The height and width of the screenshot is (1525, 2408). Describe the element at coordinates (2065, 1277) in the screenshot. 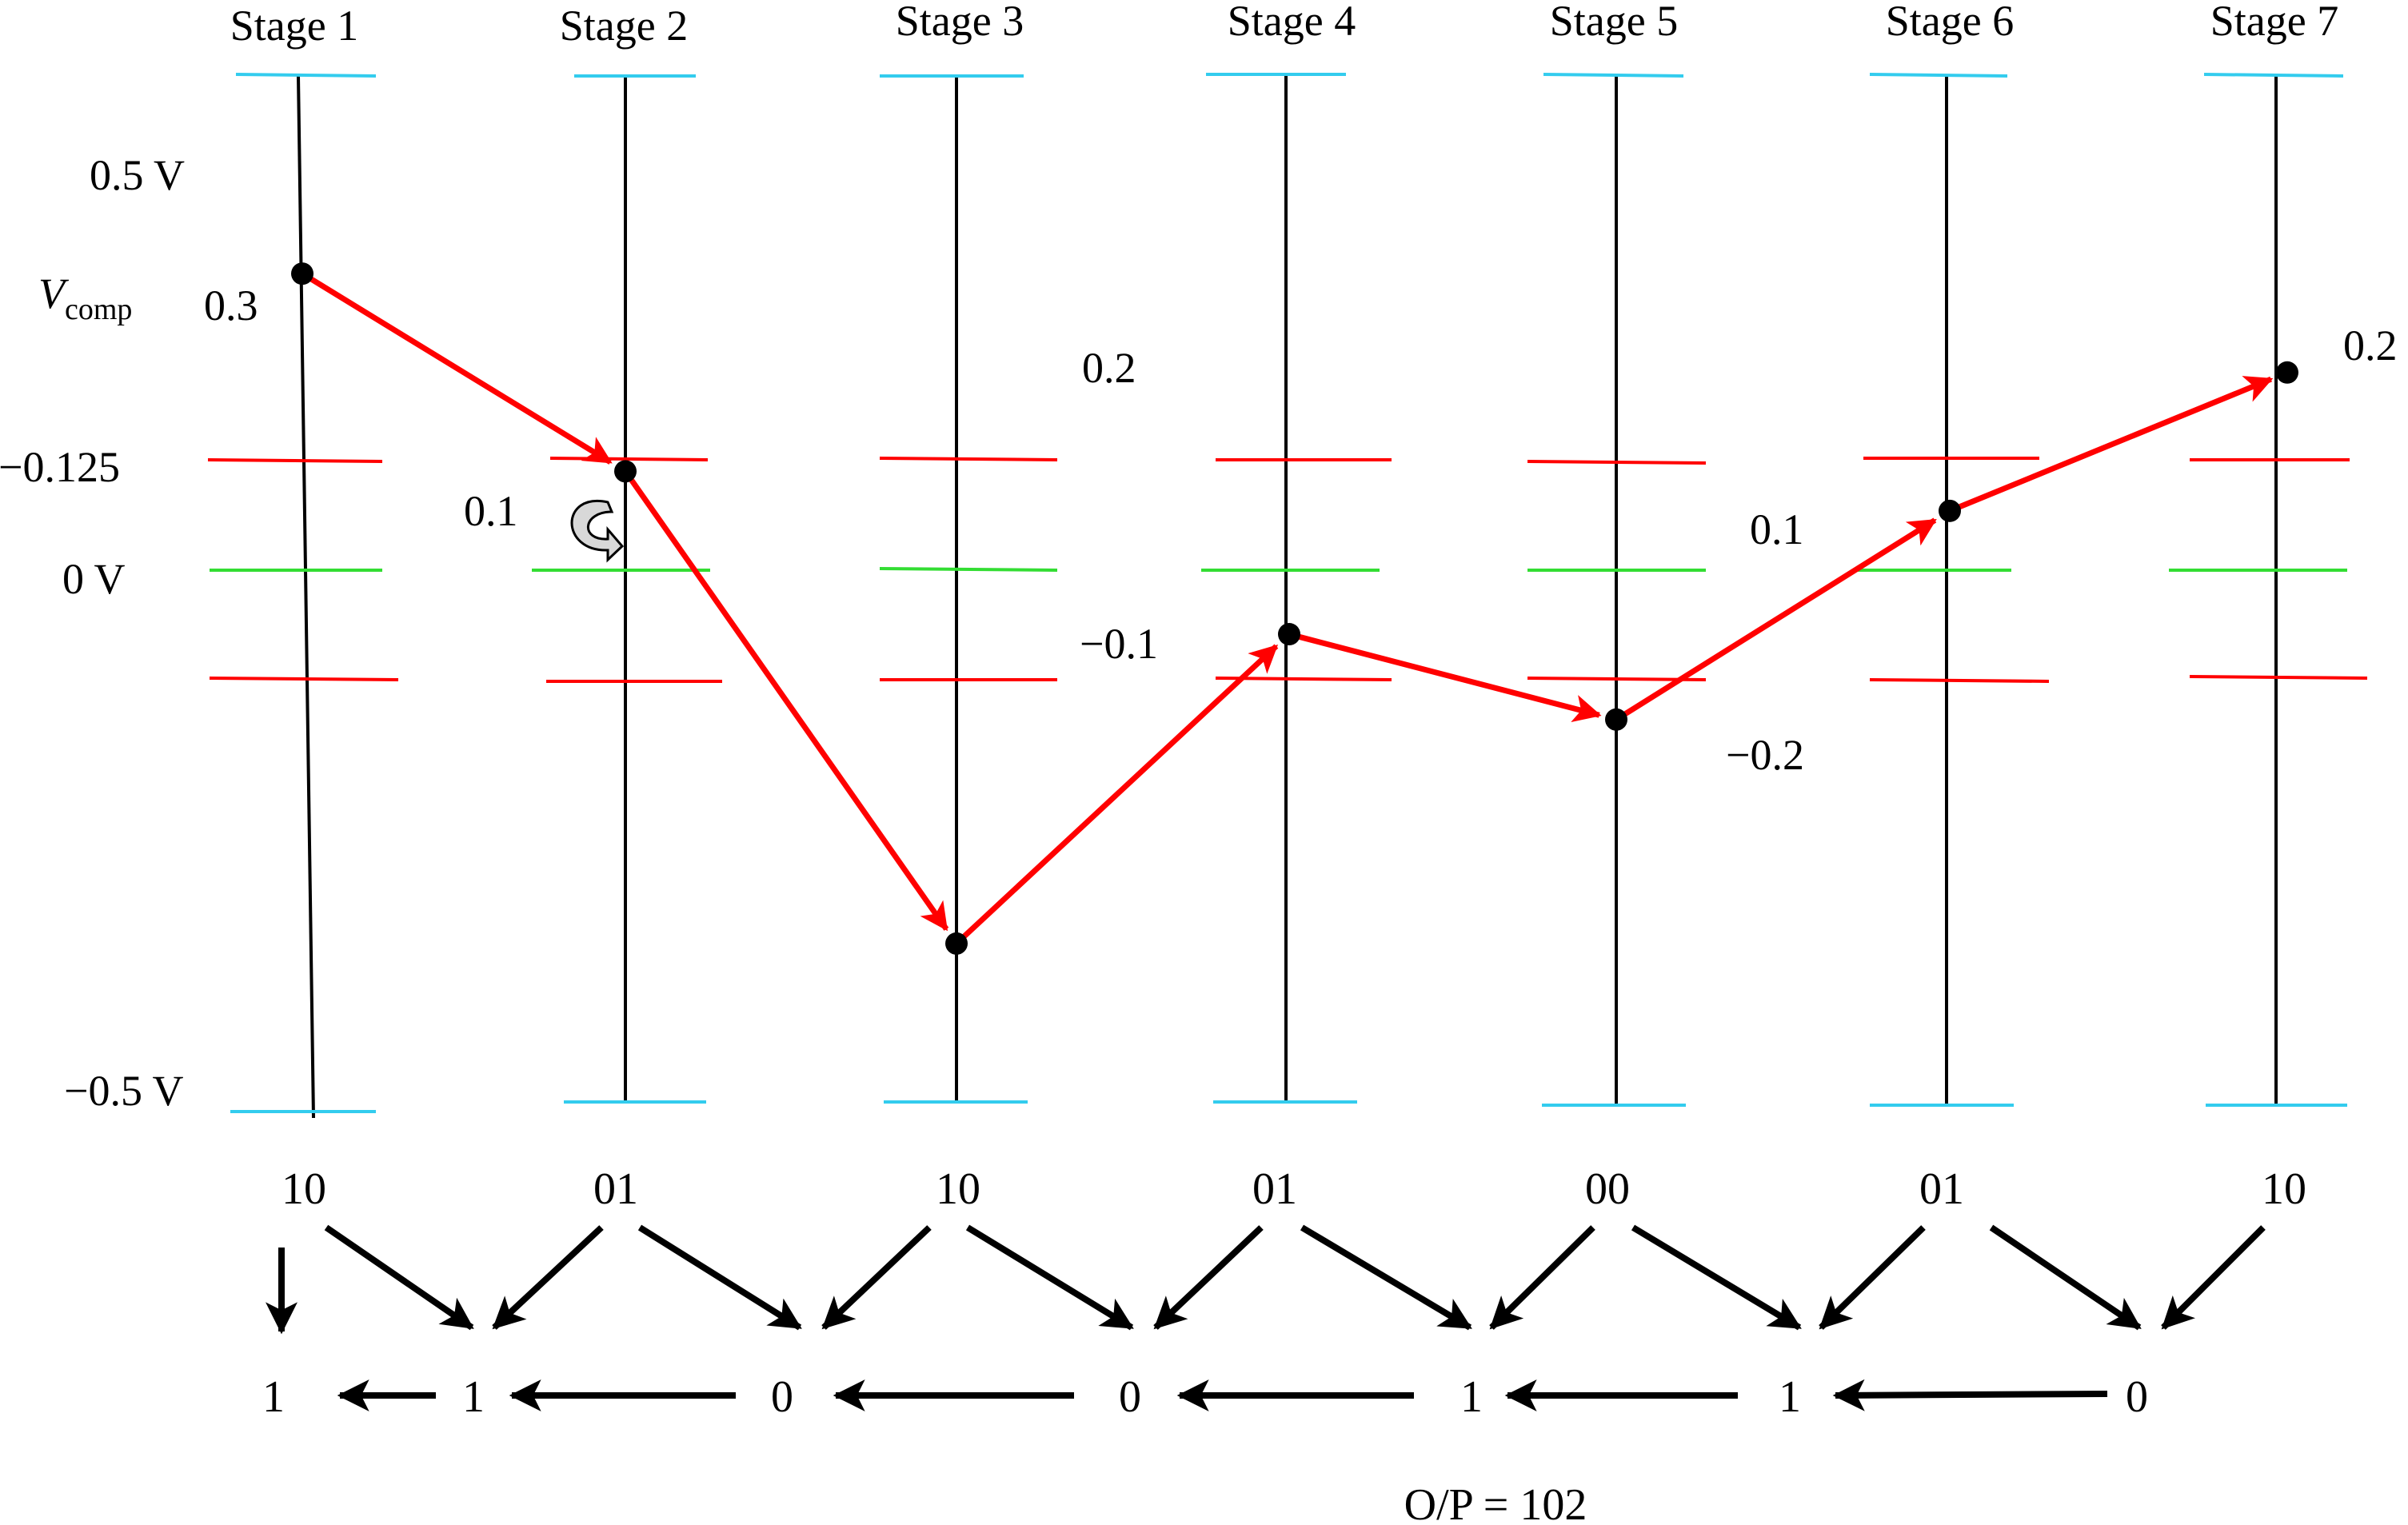

I see `arrow-s6-to-b7` at that location.